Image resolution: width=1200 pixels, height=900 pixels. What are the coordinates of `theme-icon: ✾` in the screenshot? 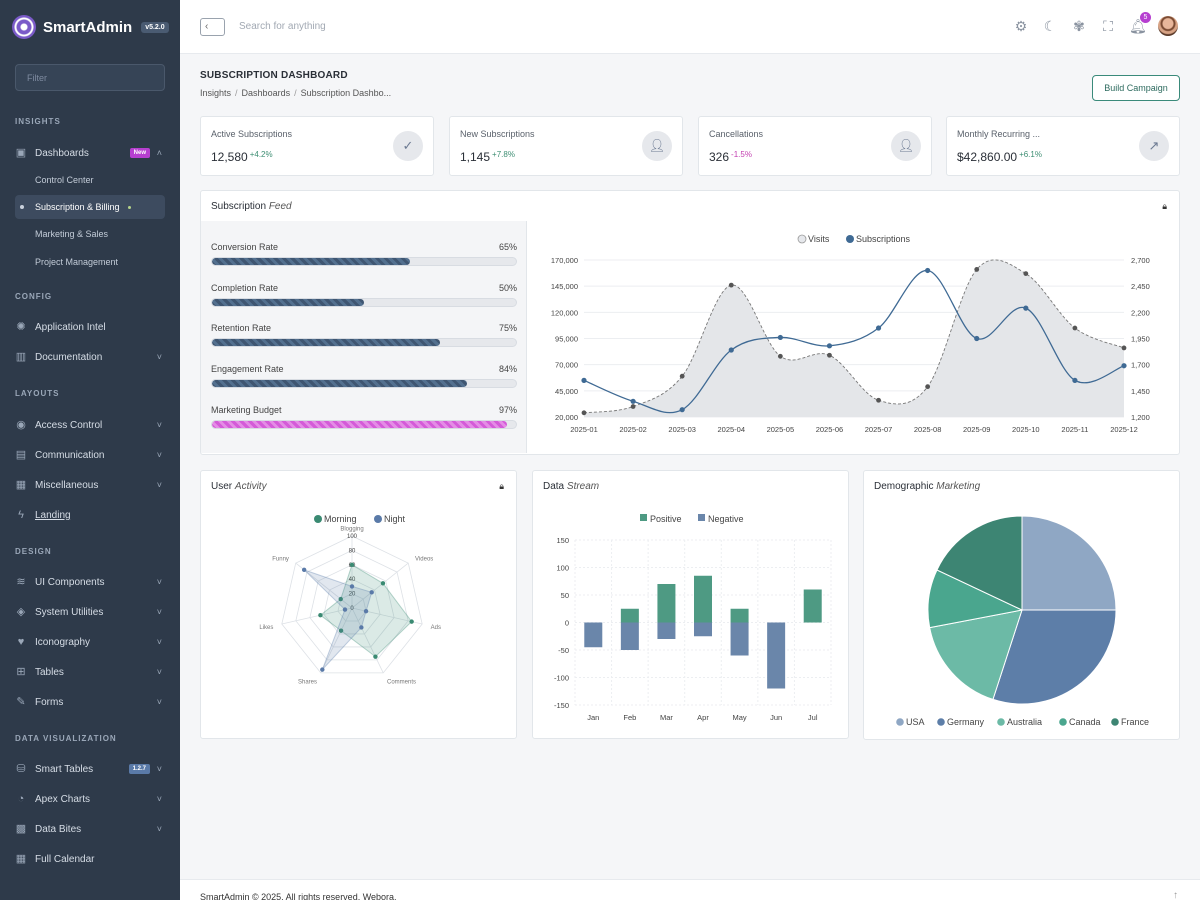 It's located at (1079, 26).